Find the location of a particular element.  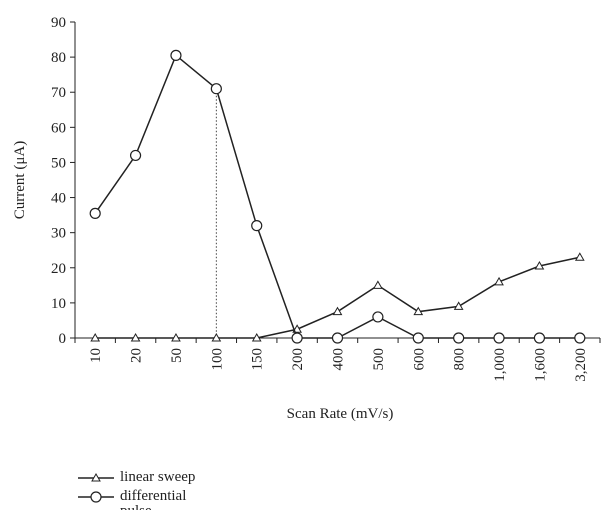

x-tick-label: 100 is located at coordinates (217, 359).